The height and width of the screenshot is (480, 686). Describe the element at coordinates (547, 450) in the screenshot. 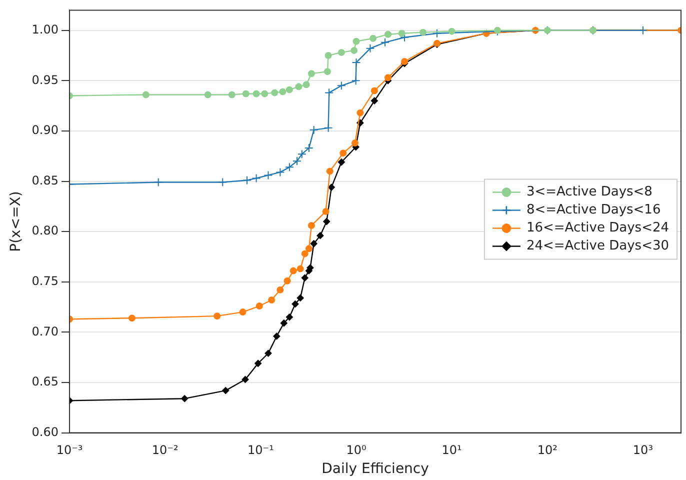

I see `x-tick-label: 10²` at that location.